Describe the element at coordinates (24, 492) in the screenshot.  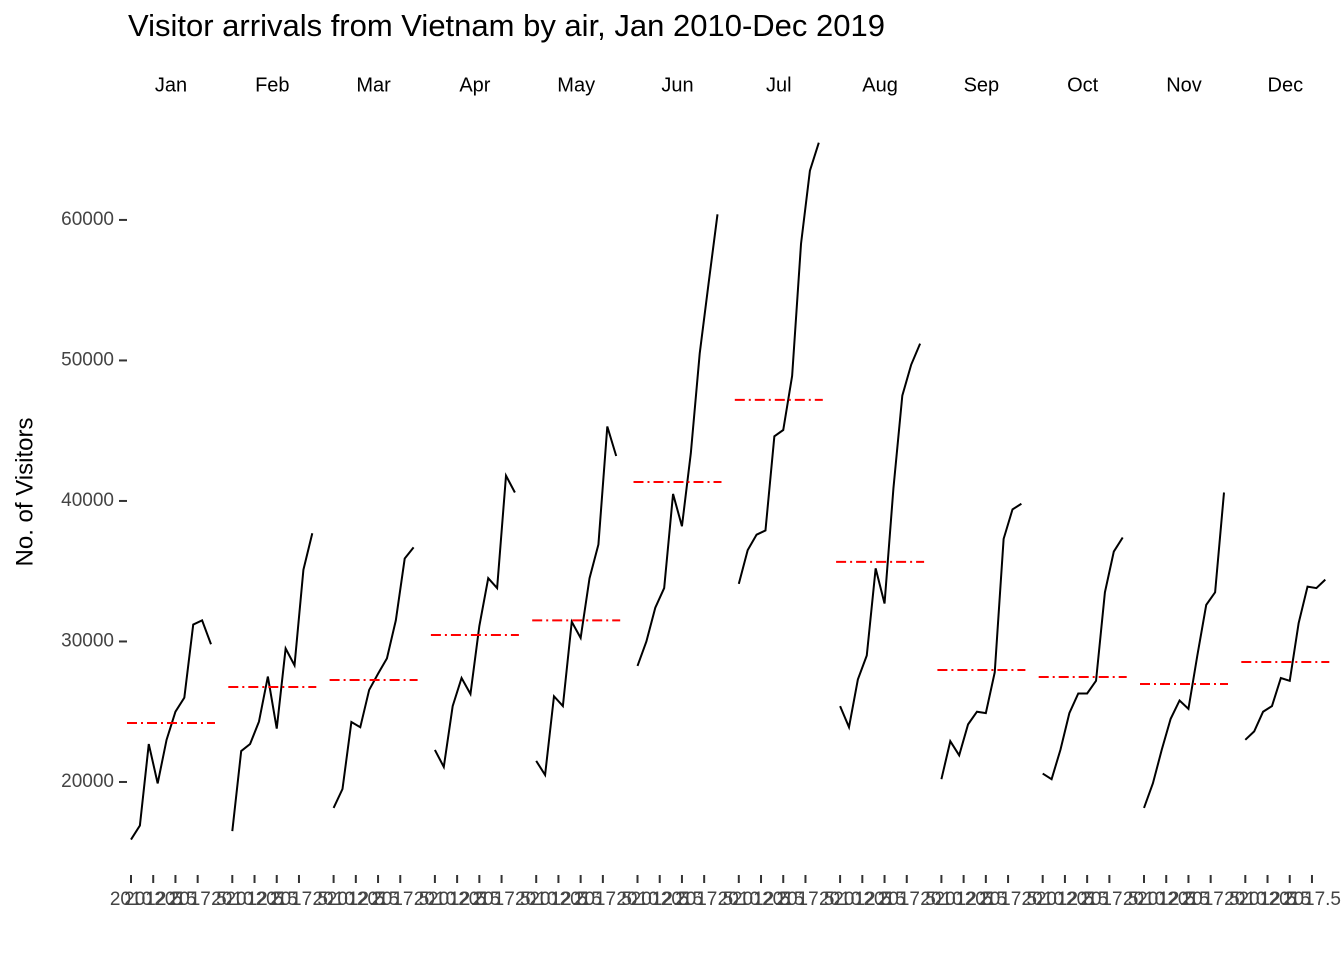
I see `y-axis-label: No. of Visitors` at that location.